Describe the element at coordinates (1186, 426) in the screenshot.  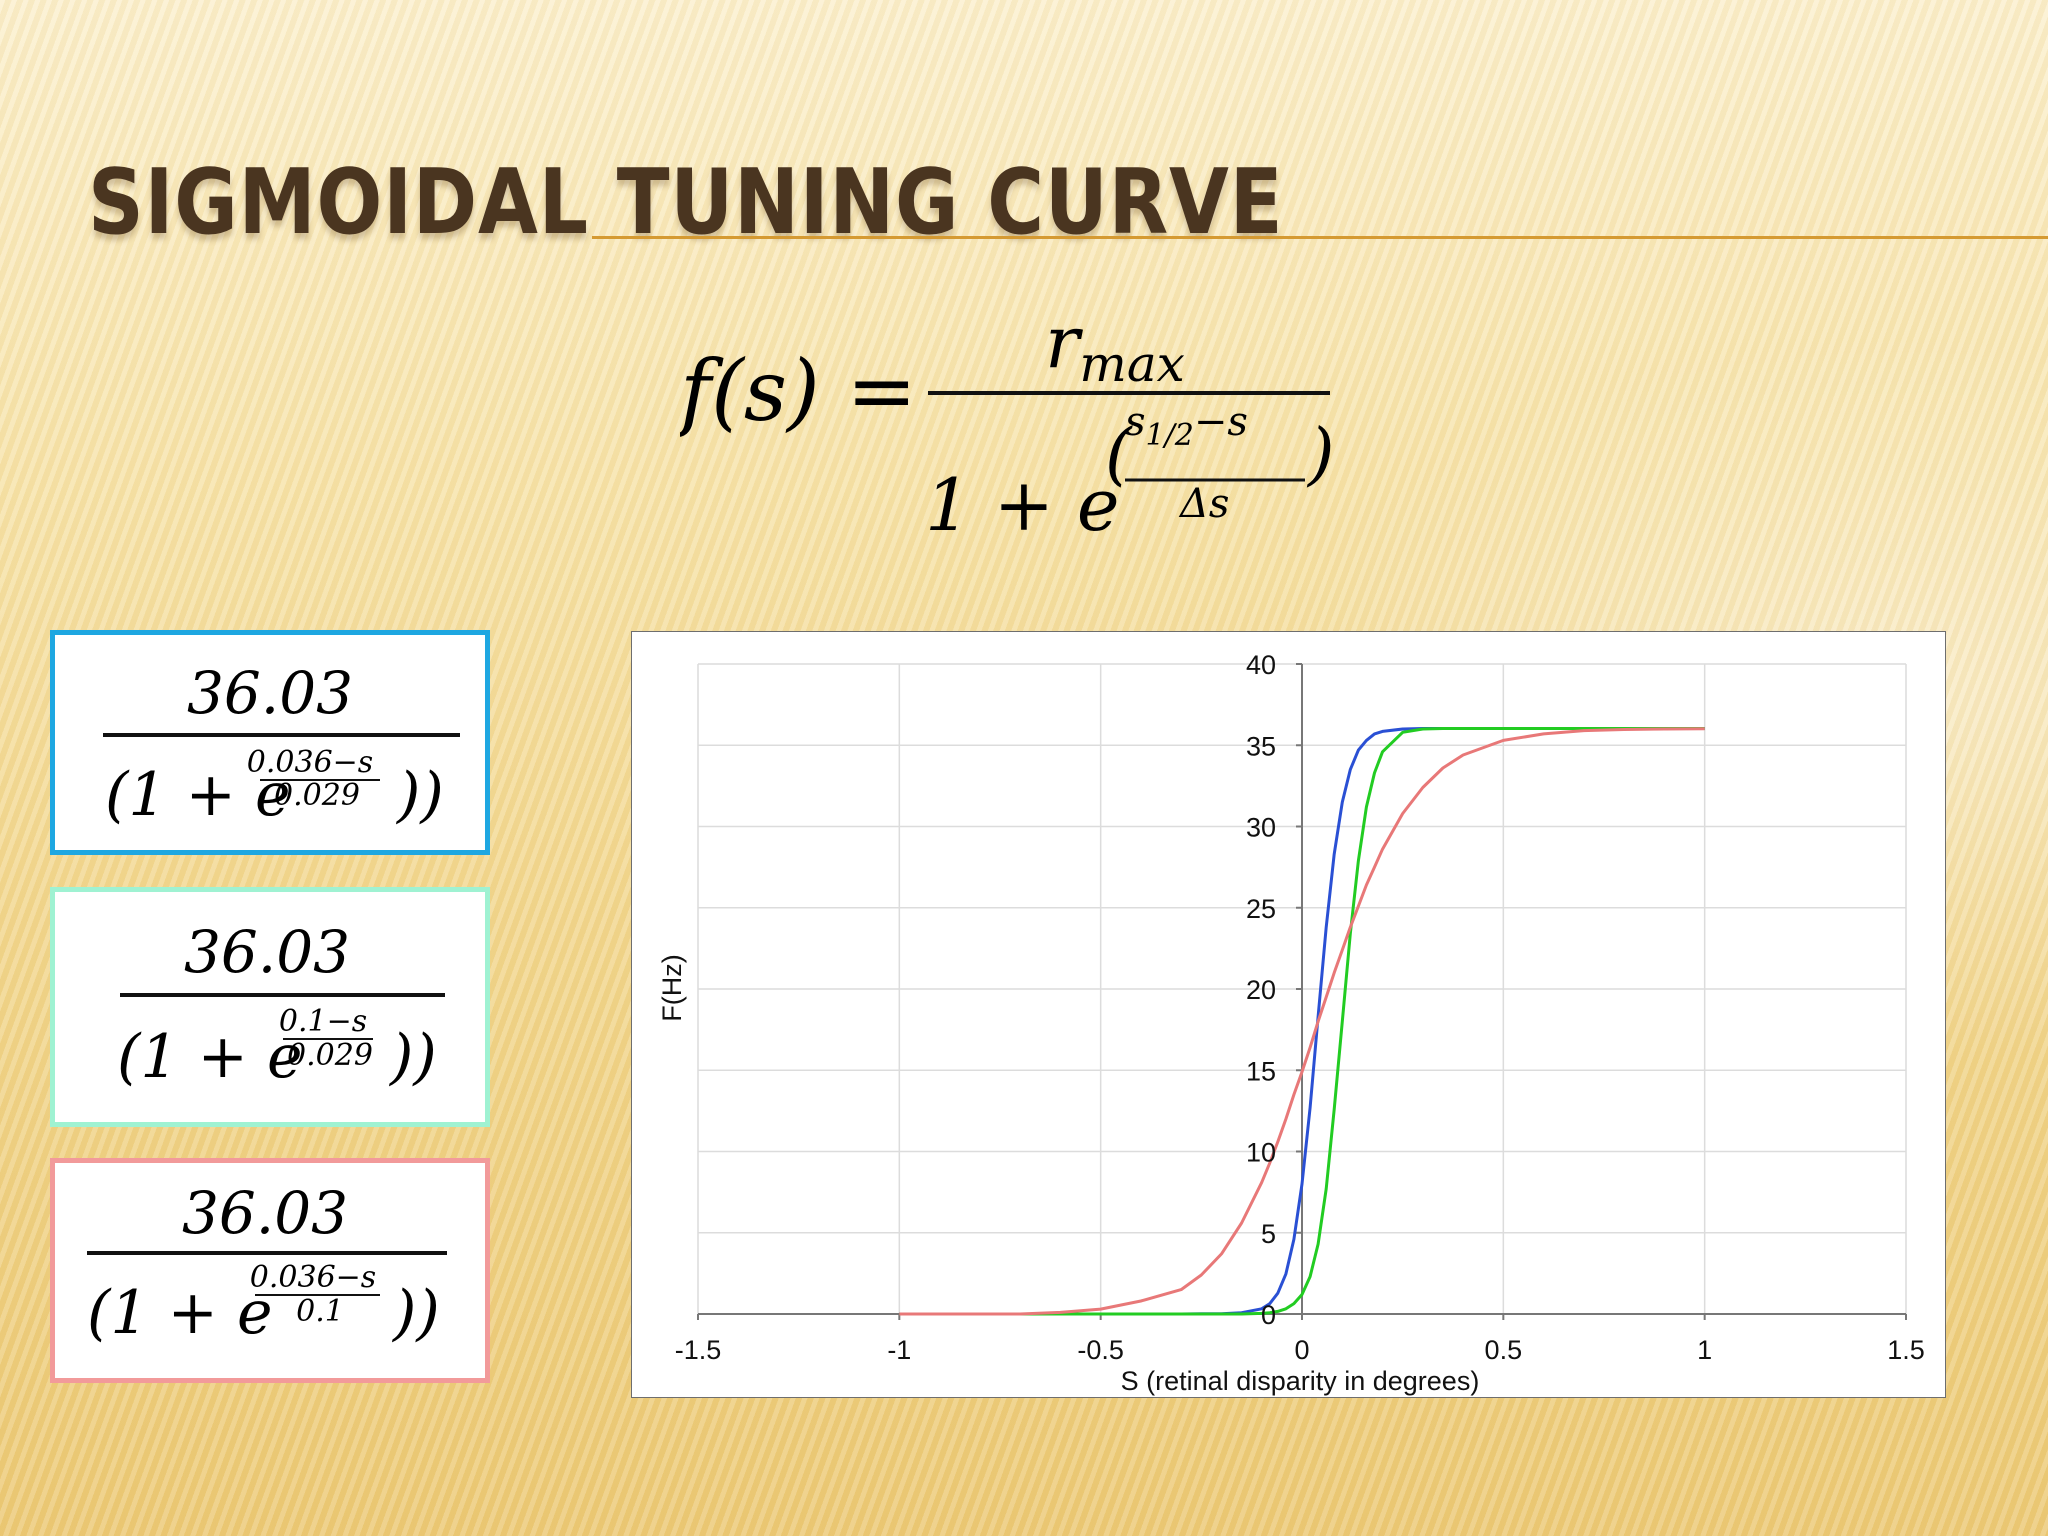
I see `formula-exponent-numerator: s1/2−s` at that location.